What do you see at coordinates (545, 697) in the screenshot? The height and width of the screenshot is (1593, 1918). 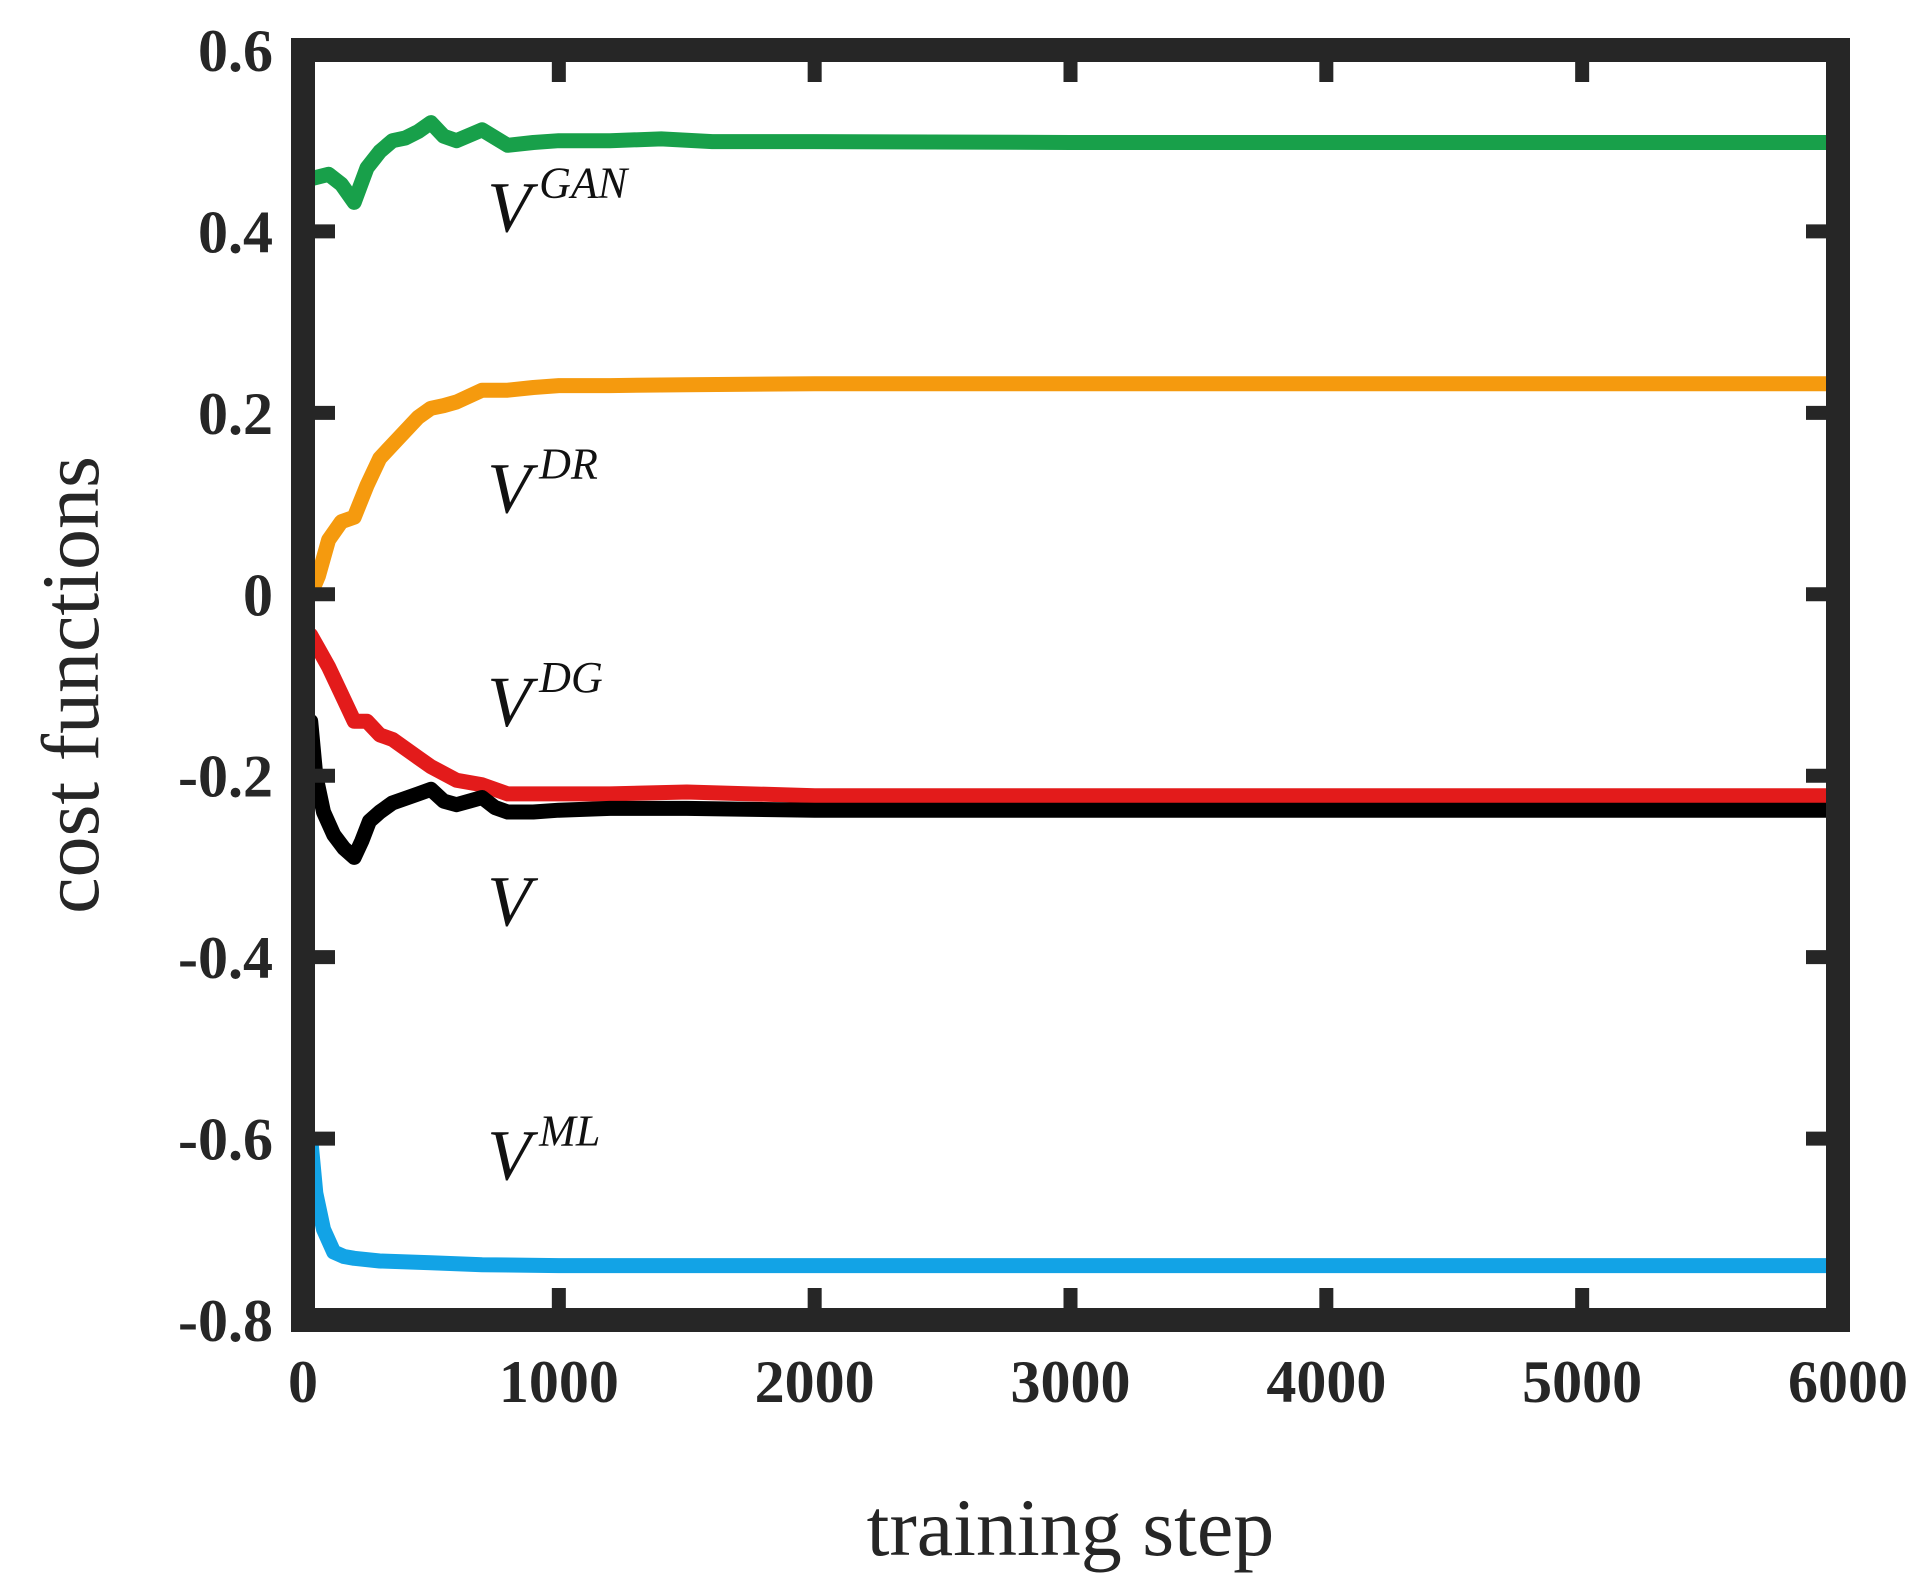 I see `series-label-dg: V DG` at bounding box center [545, 697].